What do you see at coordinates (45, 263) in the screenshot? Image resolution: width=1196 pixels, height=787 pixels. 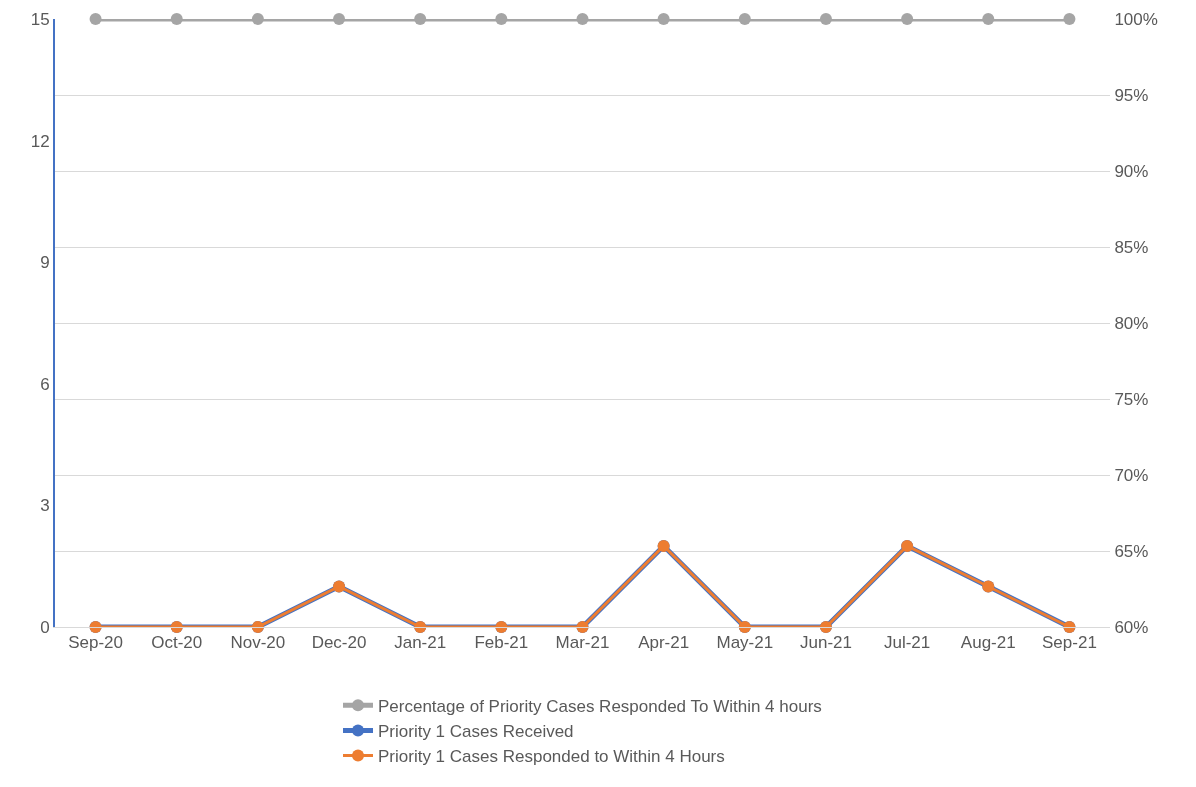 I see `y-tick-label: 9` at bounding box center [45, 263].